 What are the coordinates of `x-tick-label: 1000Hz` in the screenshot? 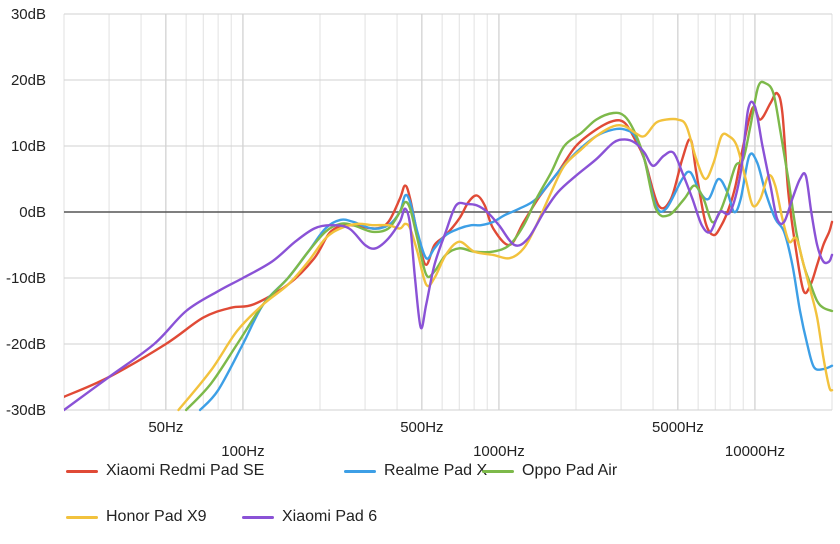 It's located at (499, 451).